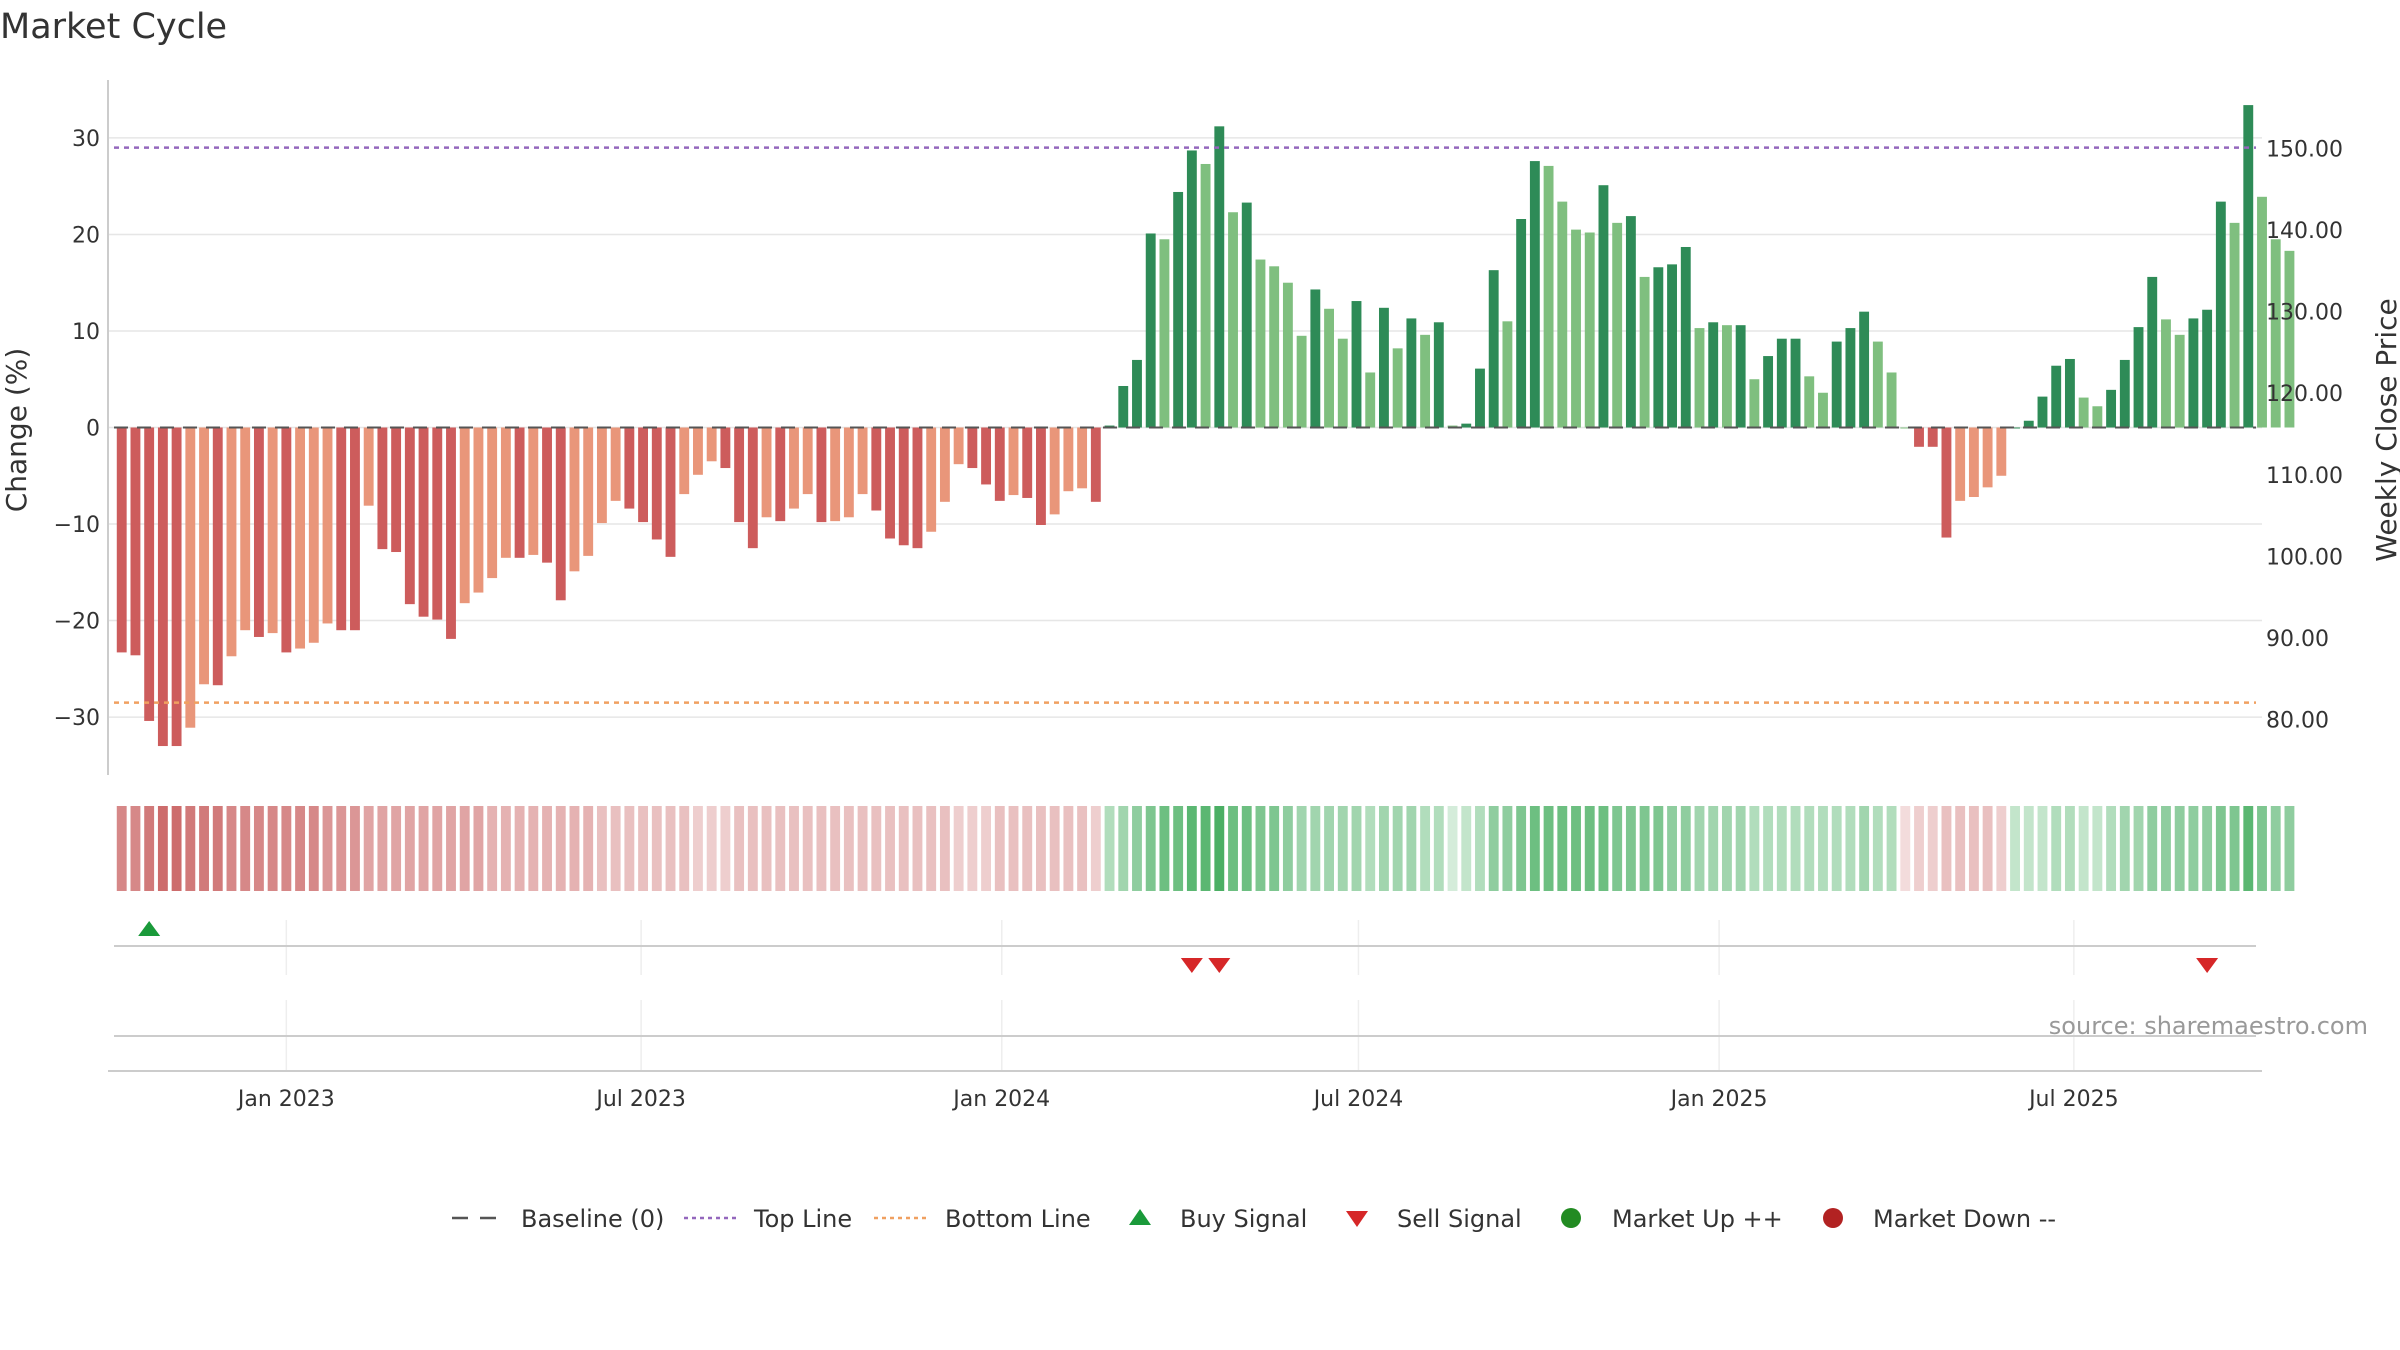 The image size is (2400, 1350). I want to click on legend-marker-buy, so click(1140, 1217).